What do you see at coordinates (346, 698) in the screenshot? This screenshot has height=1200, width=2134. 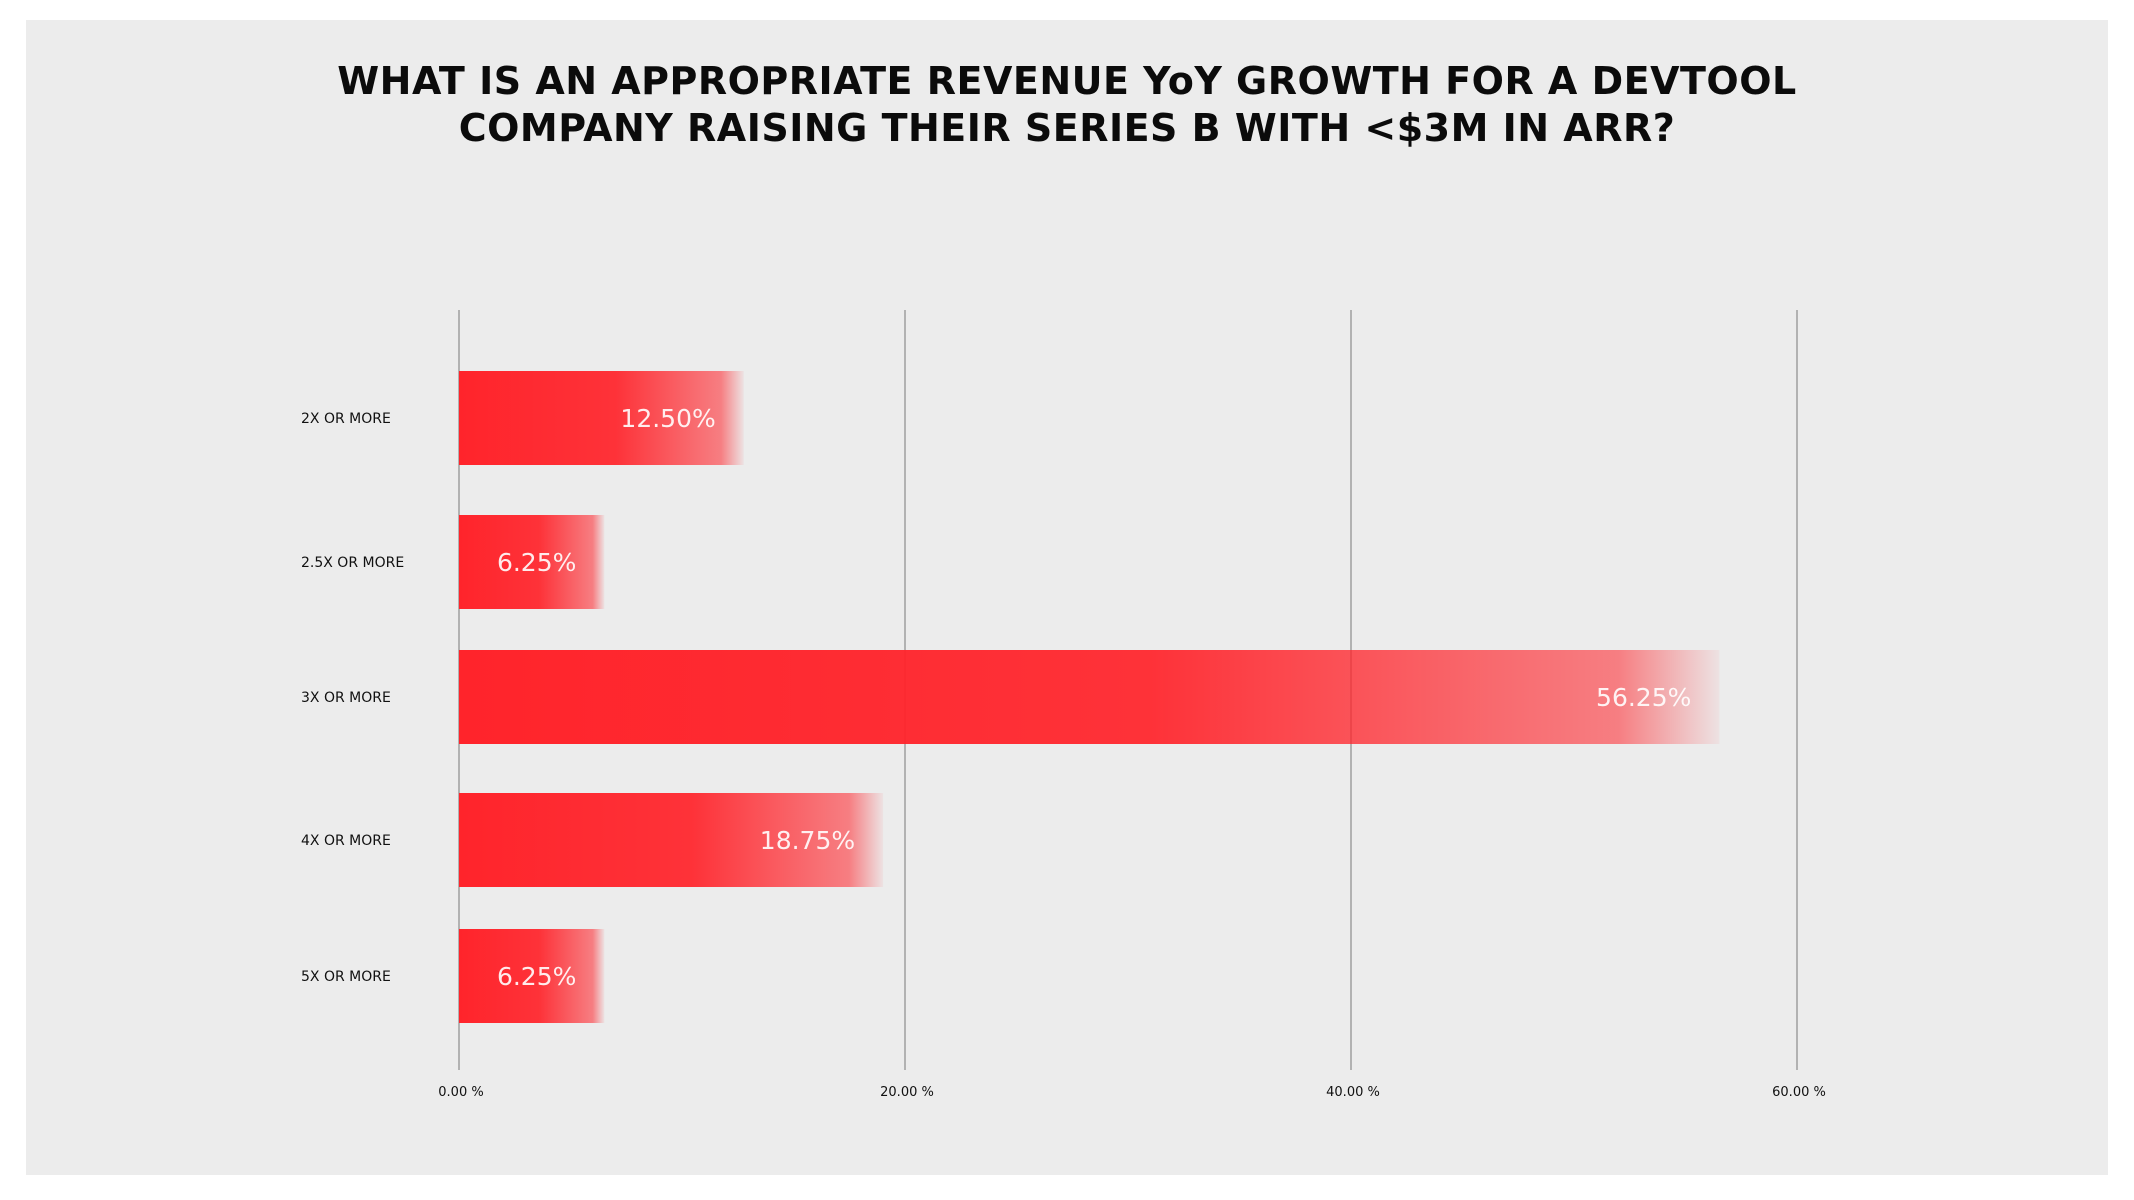 I see `category-label: 3X OR MORE` at bounding box center [346, 698].